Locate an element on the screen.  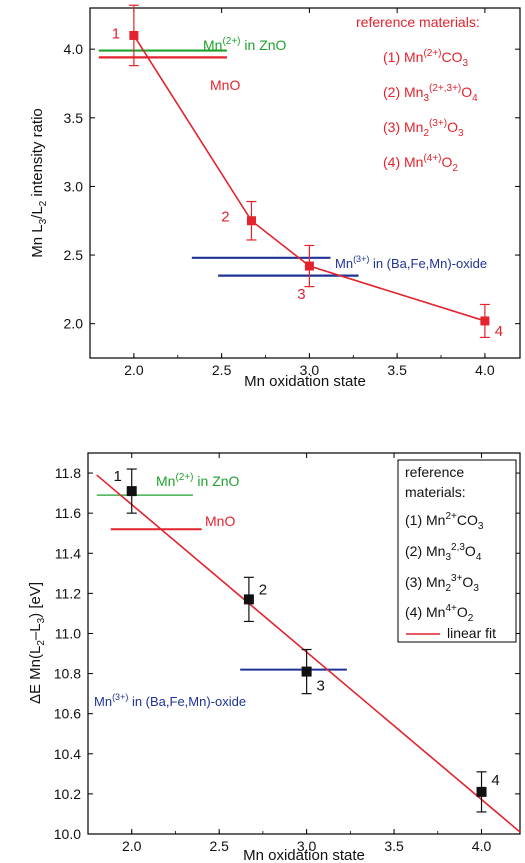
y-tick-label: 11.6 is located at coordinates (68, 513).